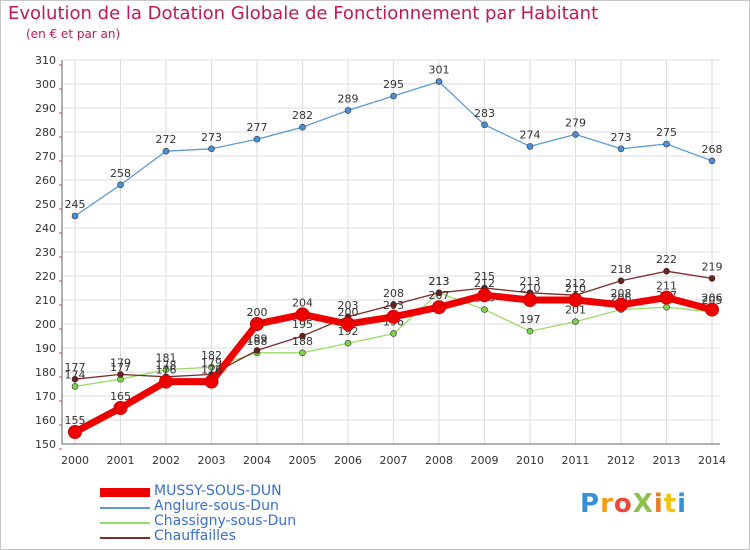 This screenshot has height=550, width=750. What do you see at coordinates (212, 460) in the screenshot?
I see `x-tick-label: 2003` at bounding box center [212, 460].